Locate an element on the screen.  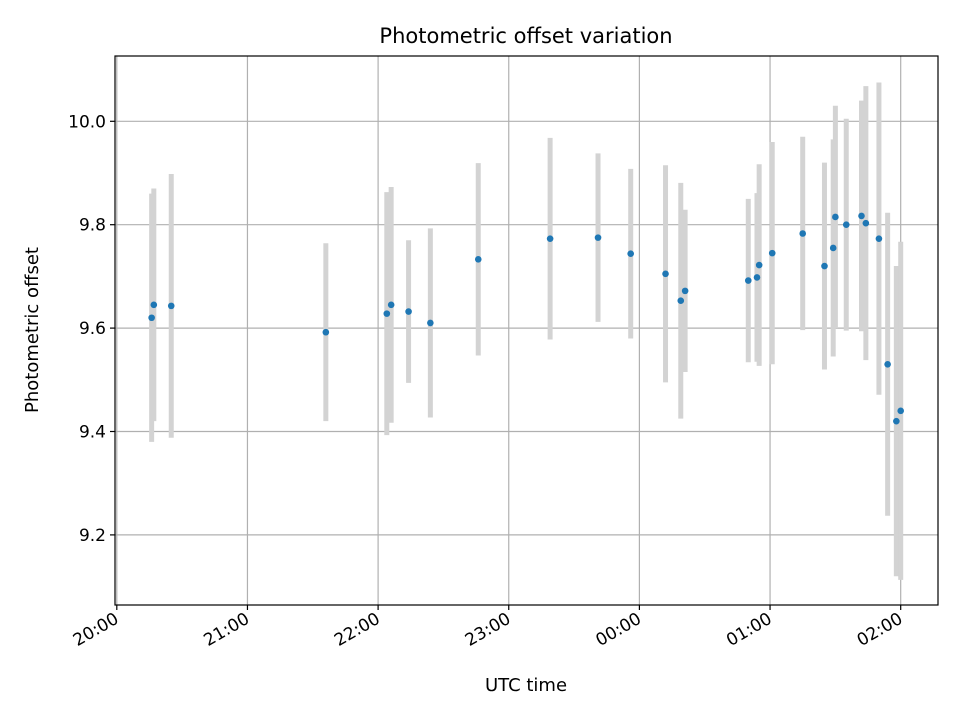
y-axis-title: Photometric offset is located at coordinates (32, 330).